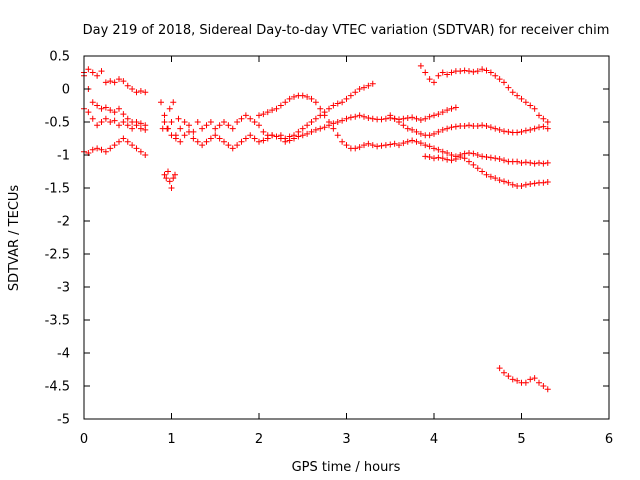 The height and width of the screenshot is (480, 640). What do you see at coordinates (63, 420) in the screenshot?
I see `y-tick-label: -5` at bounding box center [63, 420].